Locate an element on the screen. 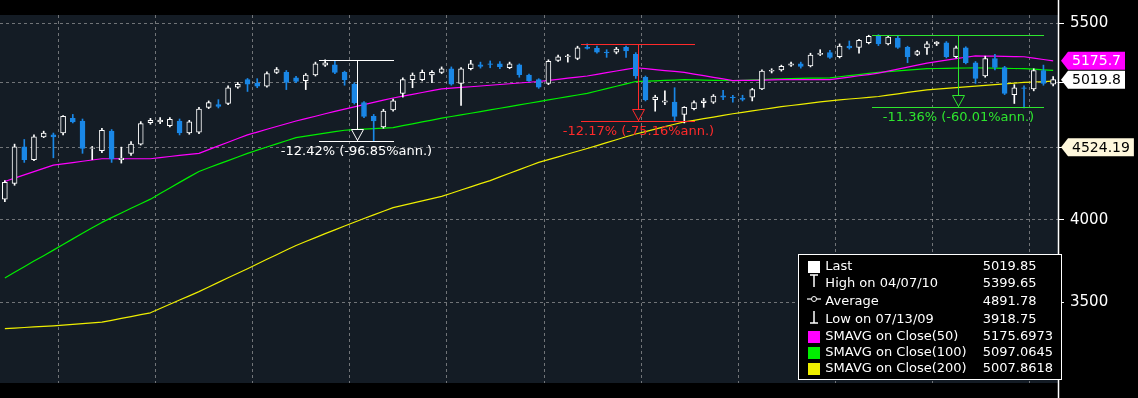 The width and height of the screenshot is (1138, 398). annotation: 5175.6973 is located at coordinates (1017, 336).